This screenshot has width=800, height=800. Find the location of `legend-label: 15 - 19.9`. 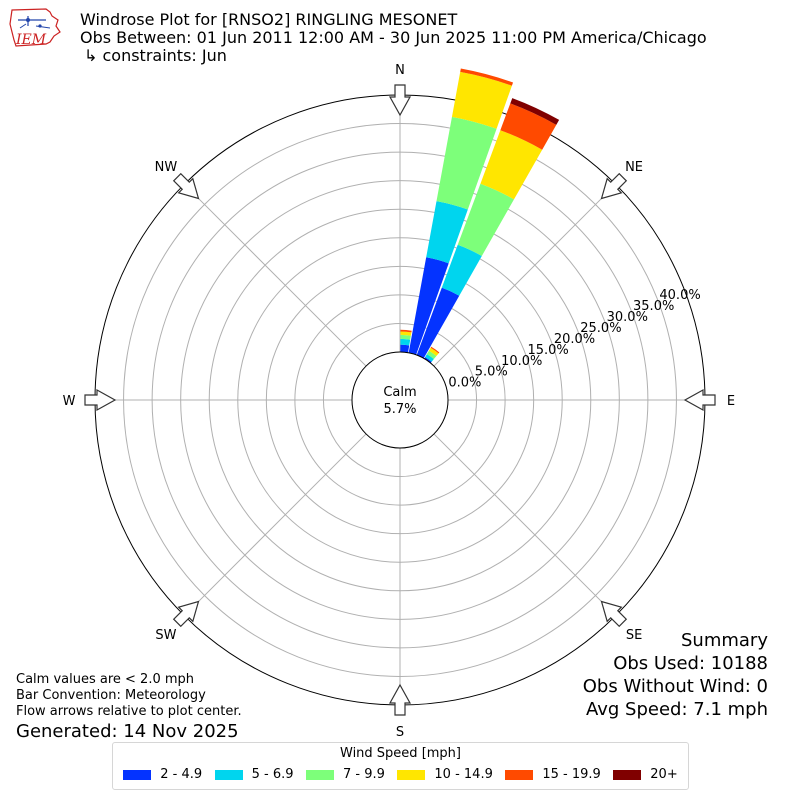

legend-label: 15 - 19.9 is located at coordinates (571, 774).